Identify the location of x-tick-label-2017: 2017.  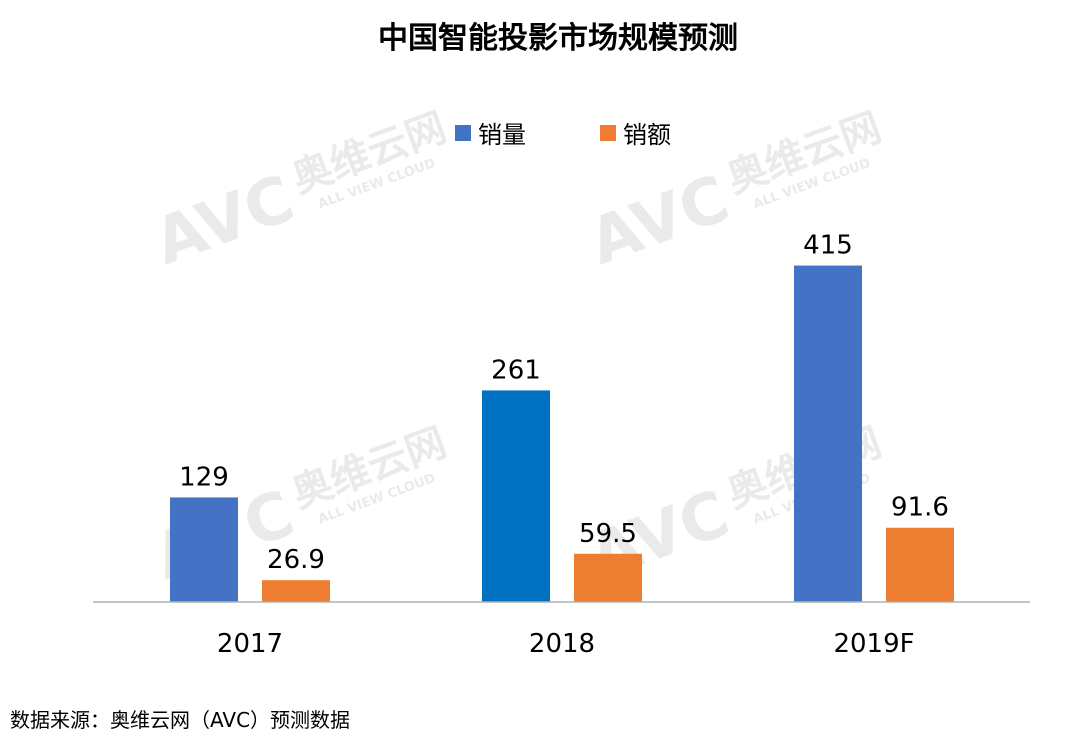
(250, 644).